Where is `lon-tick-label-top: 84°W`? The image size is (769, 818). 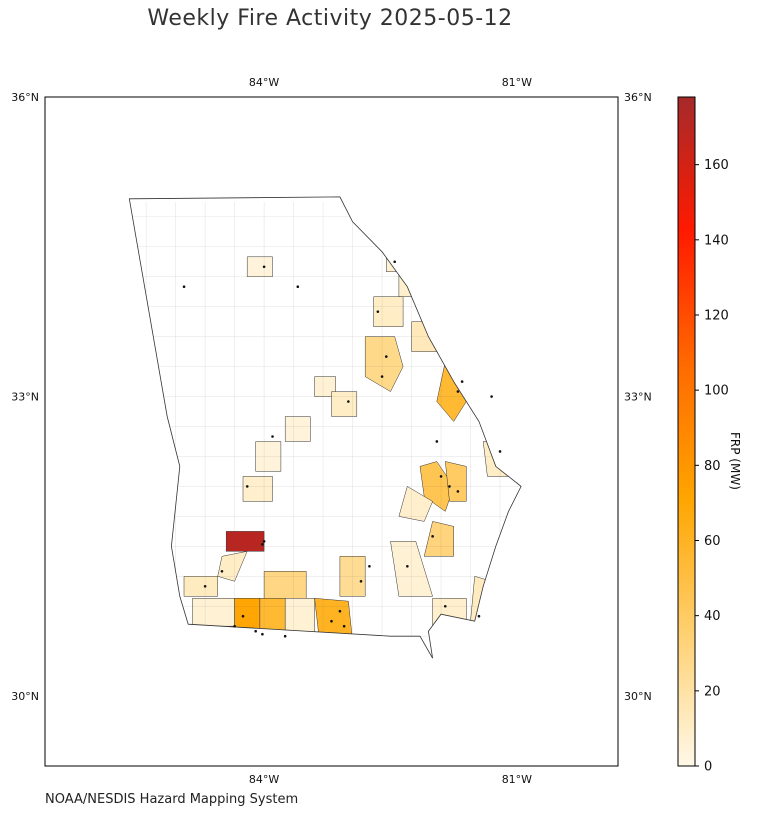 lon-tick-label-top: 84°W is located at coordinates (264, 82).